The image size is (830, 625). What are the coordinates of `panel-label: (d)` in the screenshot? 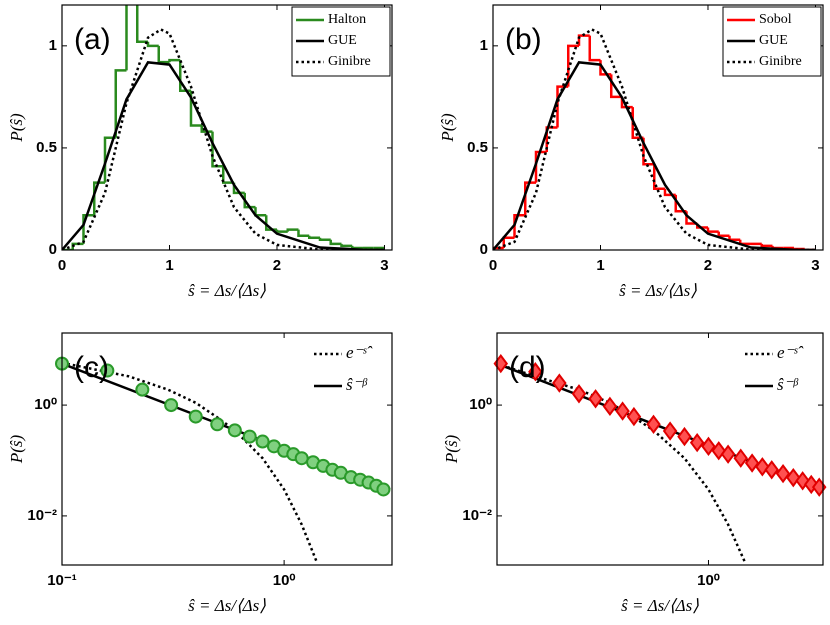 It's located at (527, 367).